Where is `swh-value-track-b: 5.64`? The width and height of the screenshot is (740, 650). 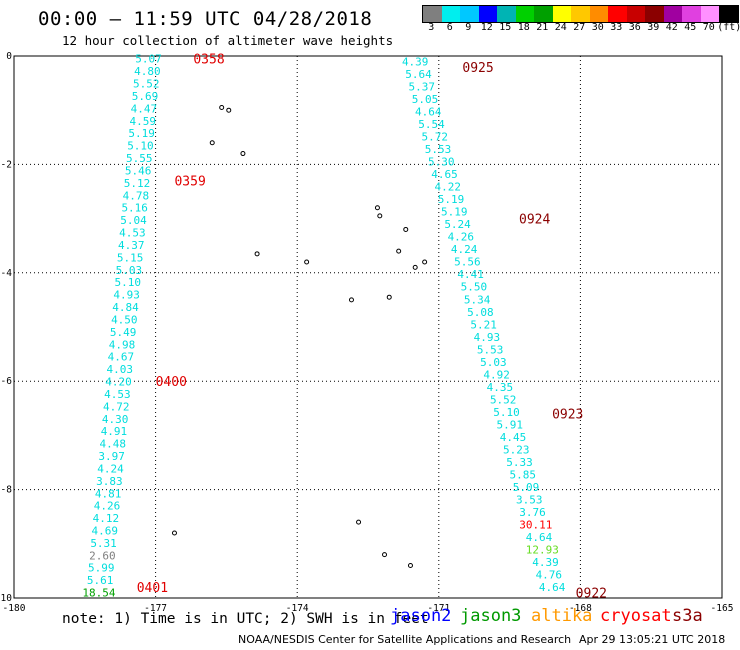 swh-value-track-b: 5.64 is located at coordinates (418, 74).